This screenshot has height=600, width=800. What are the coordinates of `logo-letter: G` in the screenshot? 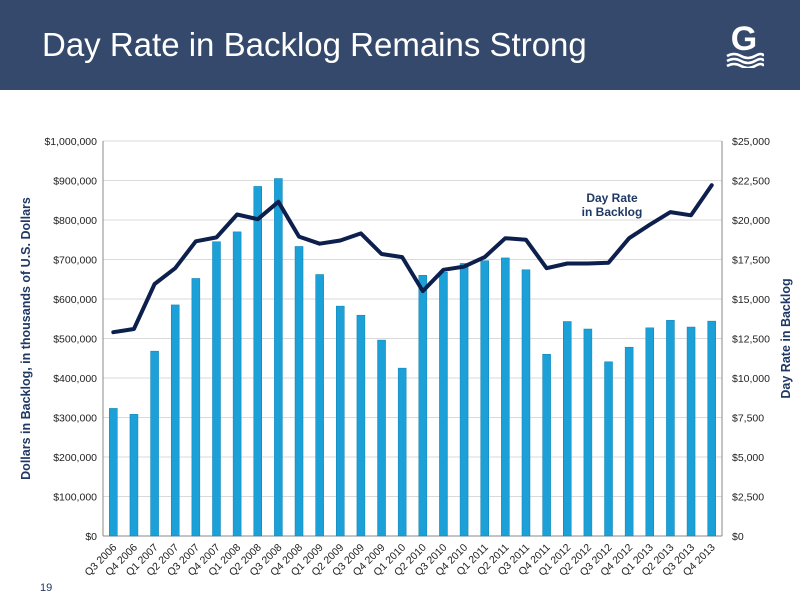 It's located at (744, 39).